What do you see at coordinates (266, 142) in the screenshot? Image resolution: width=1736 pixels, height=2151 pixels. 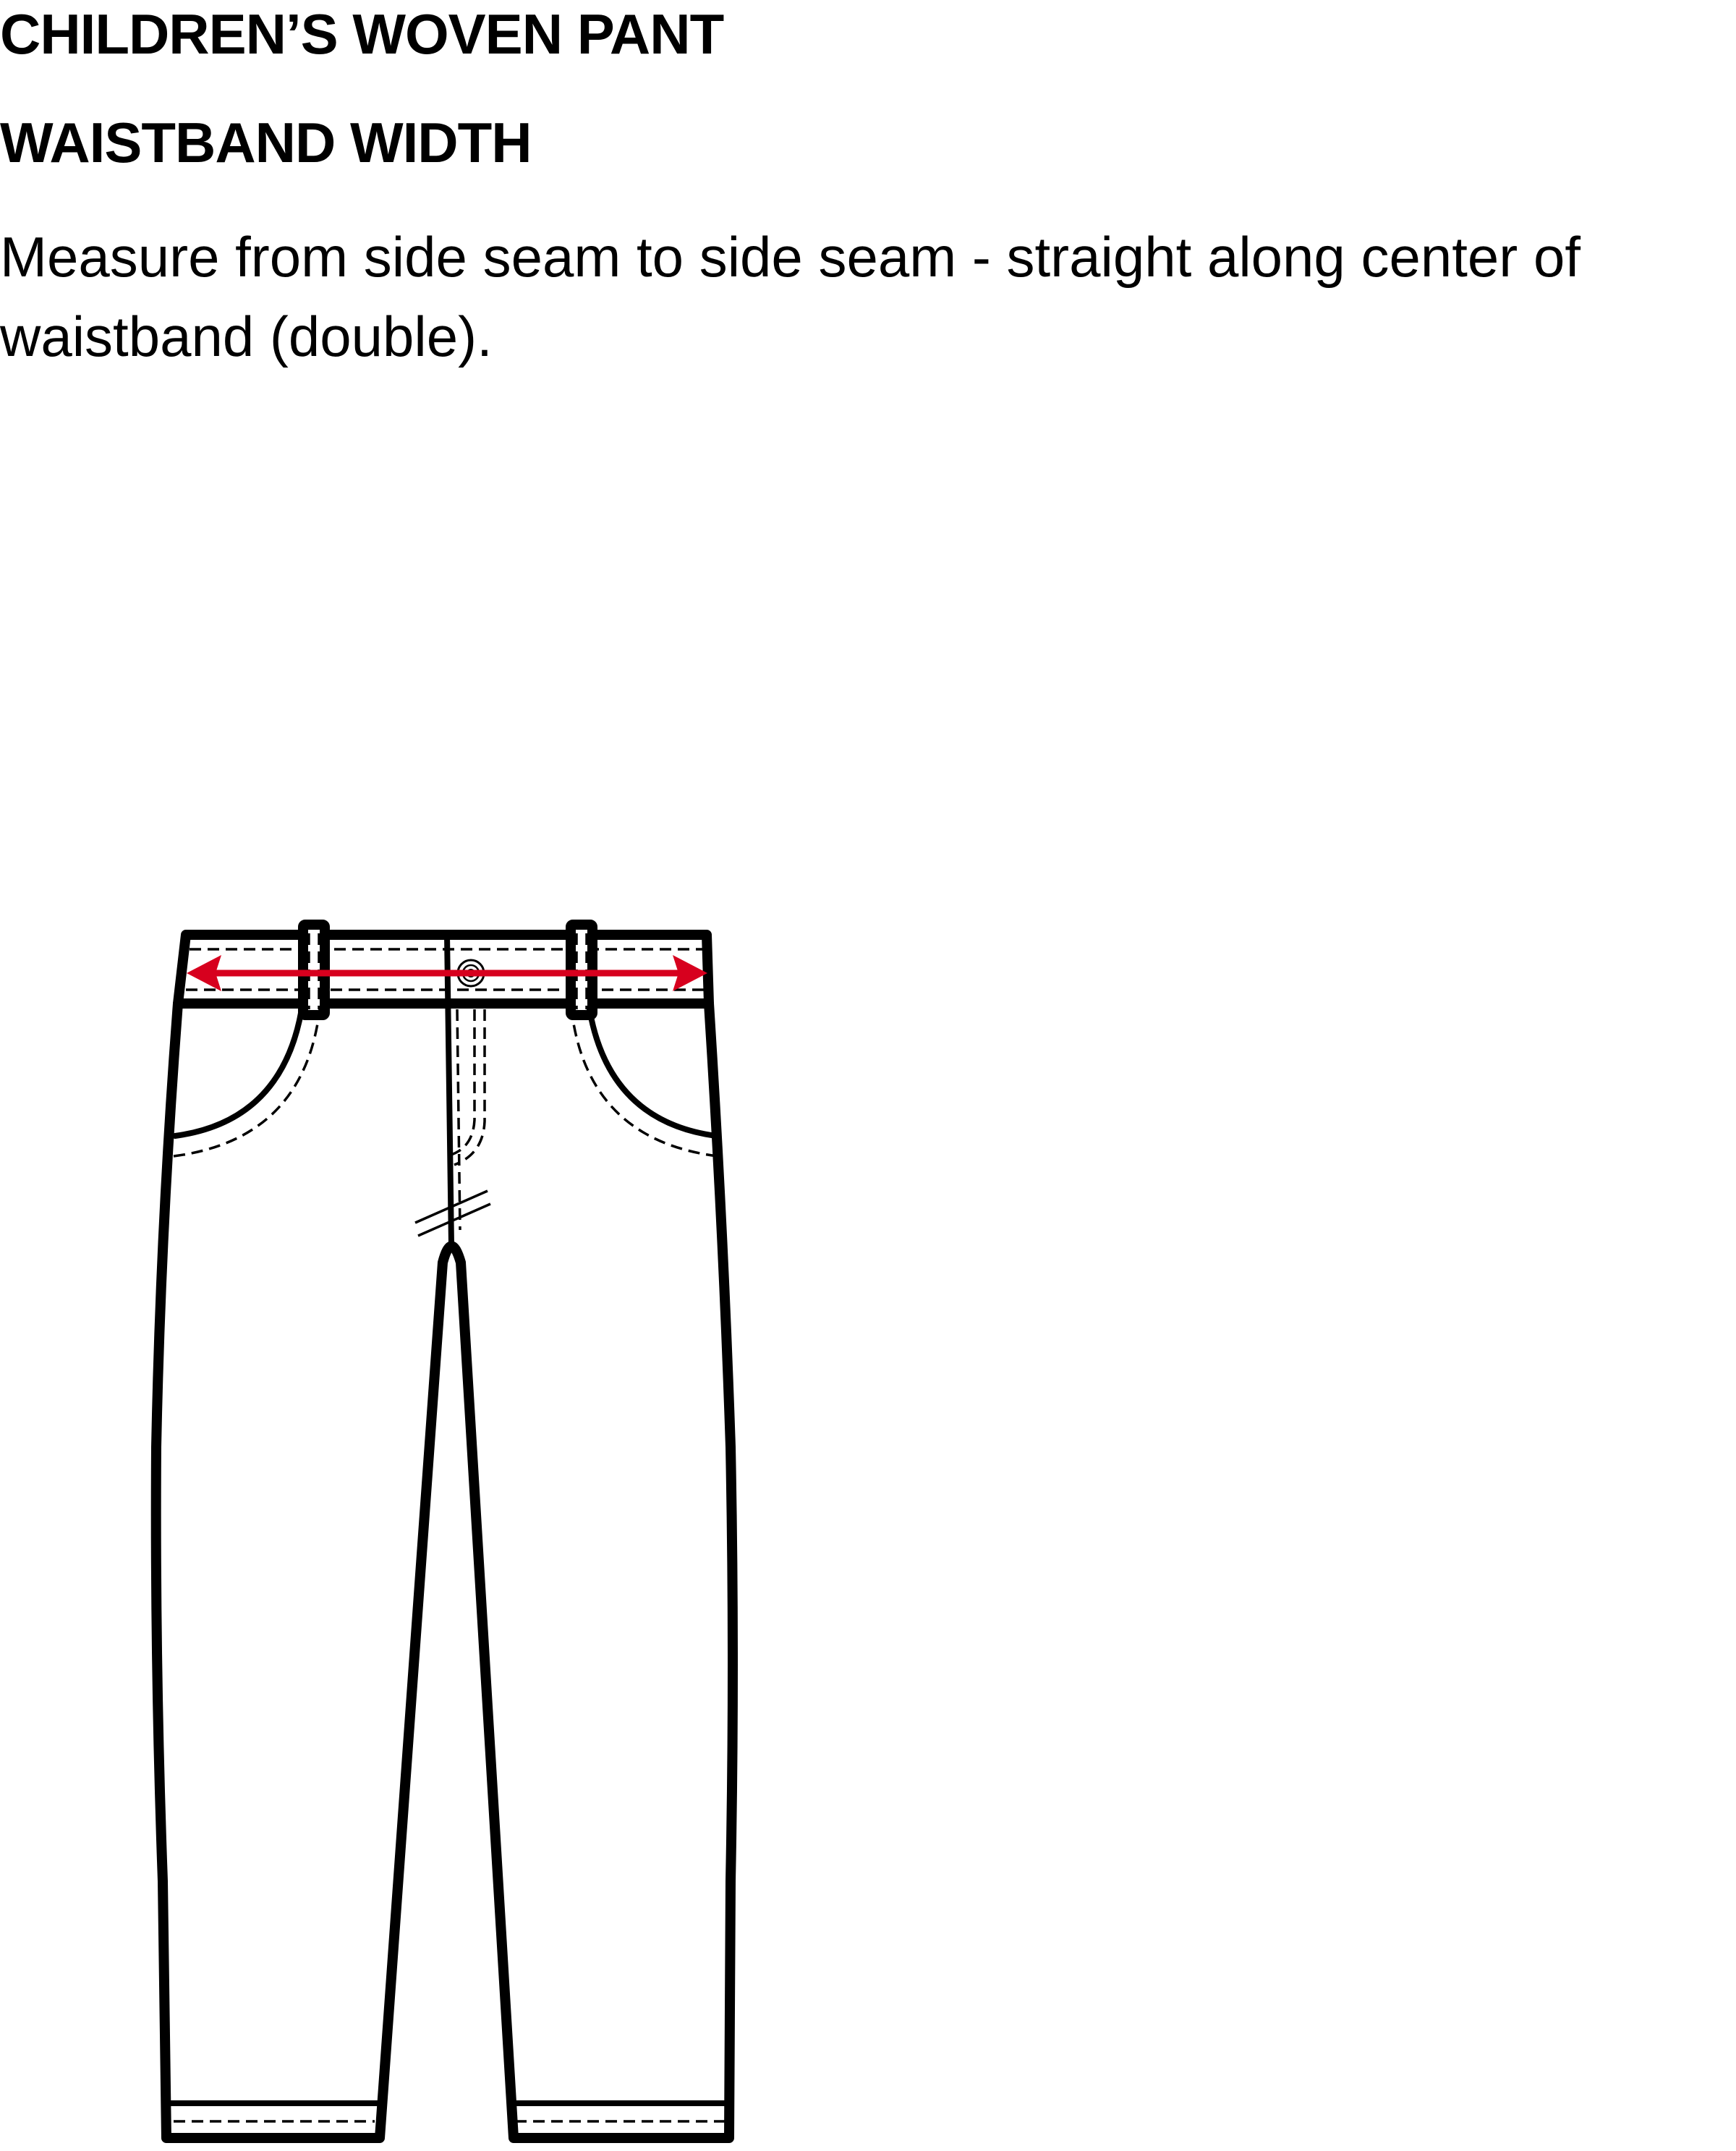 I see `section-heading: WAISTBAND WIDTH` at bounding box center [266, 142].